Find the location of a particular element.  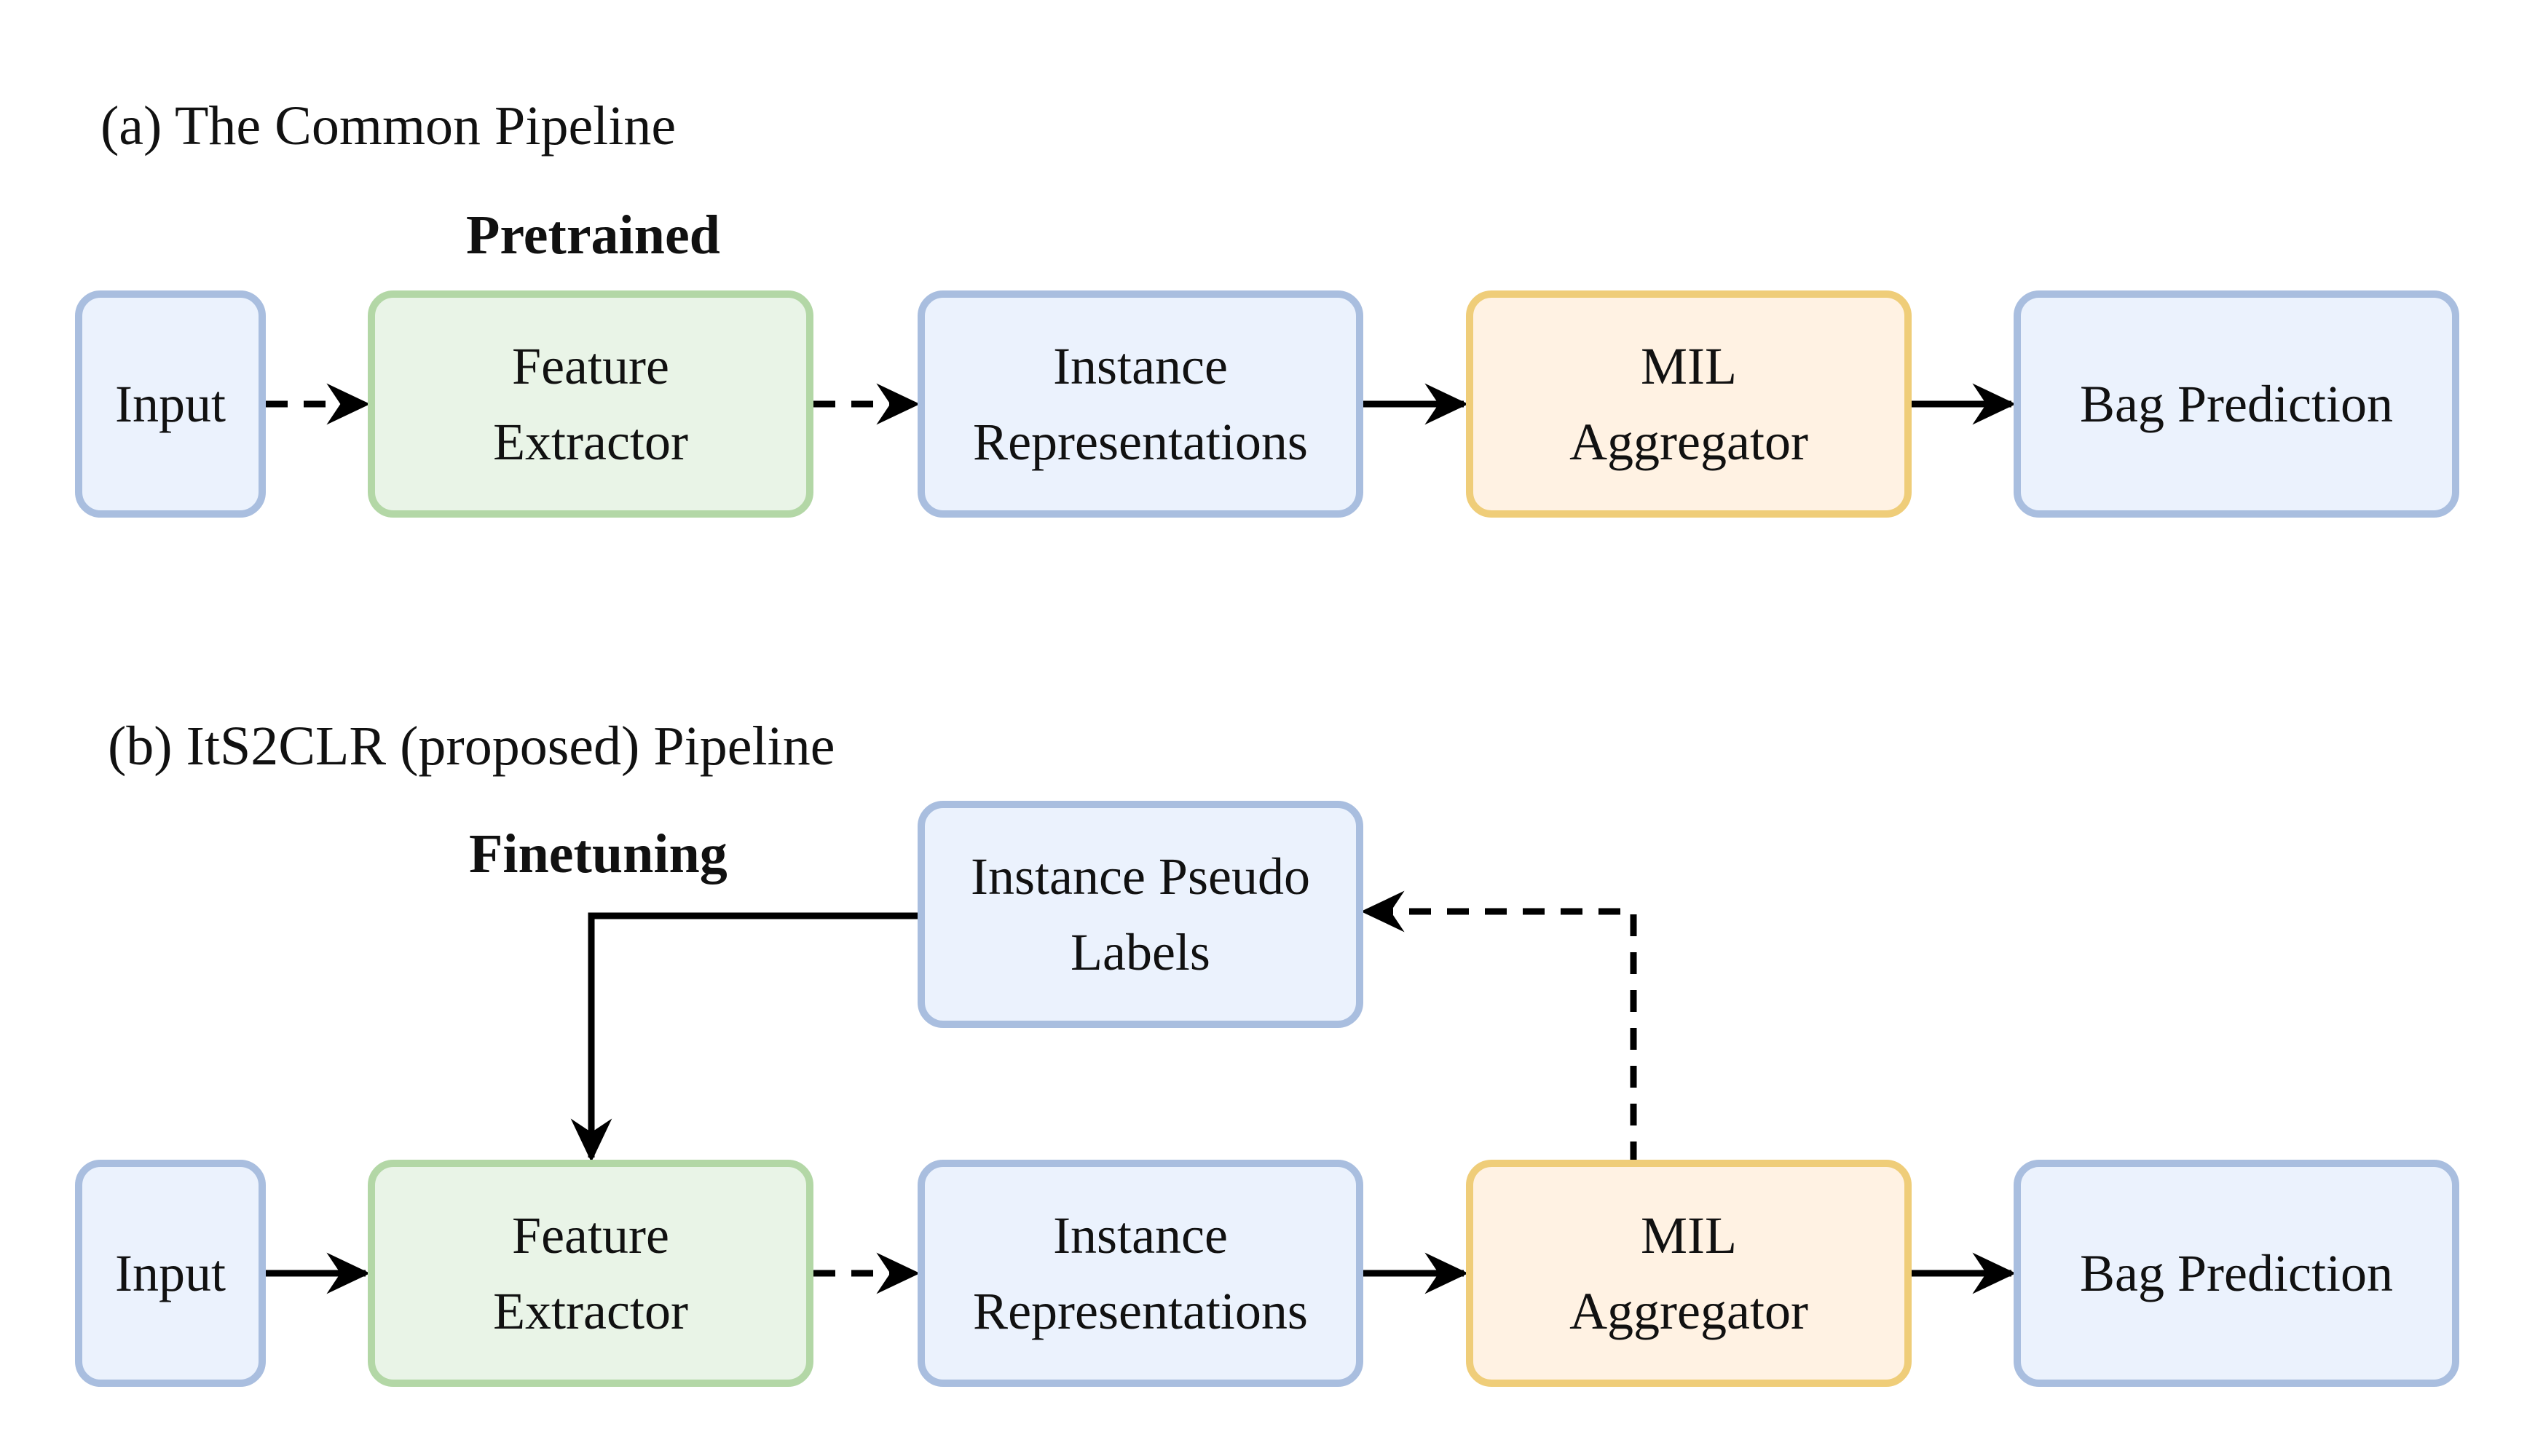

panel-b-node-feature-extractor: Feature Extractor is located at coordinates (590, 1273).